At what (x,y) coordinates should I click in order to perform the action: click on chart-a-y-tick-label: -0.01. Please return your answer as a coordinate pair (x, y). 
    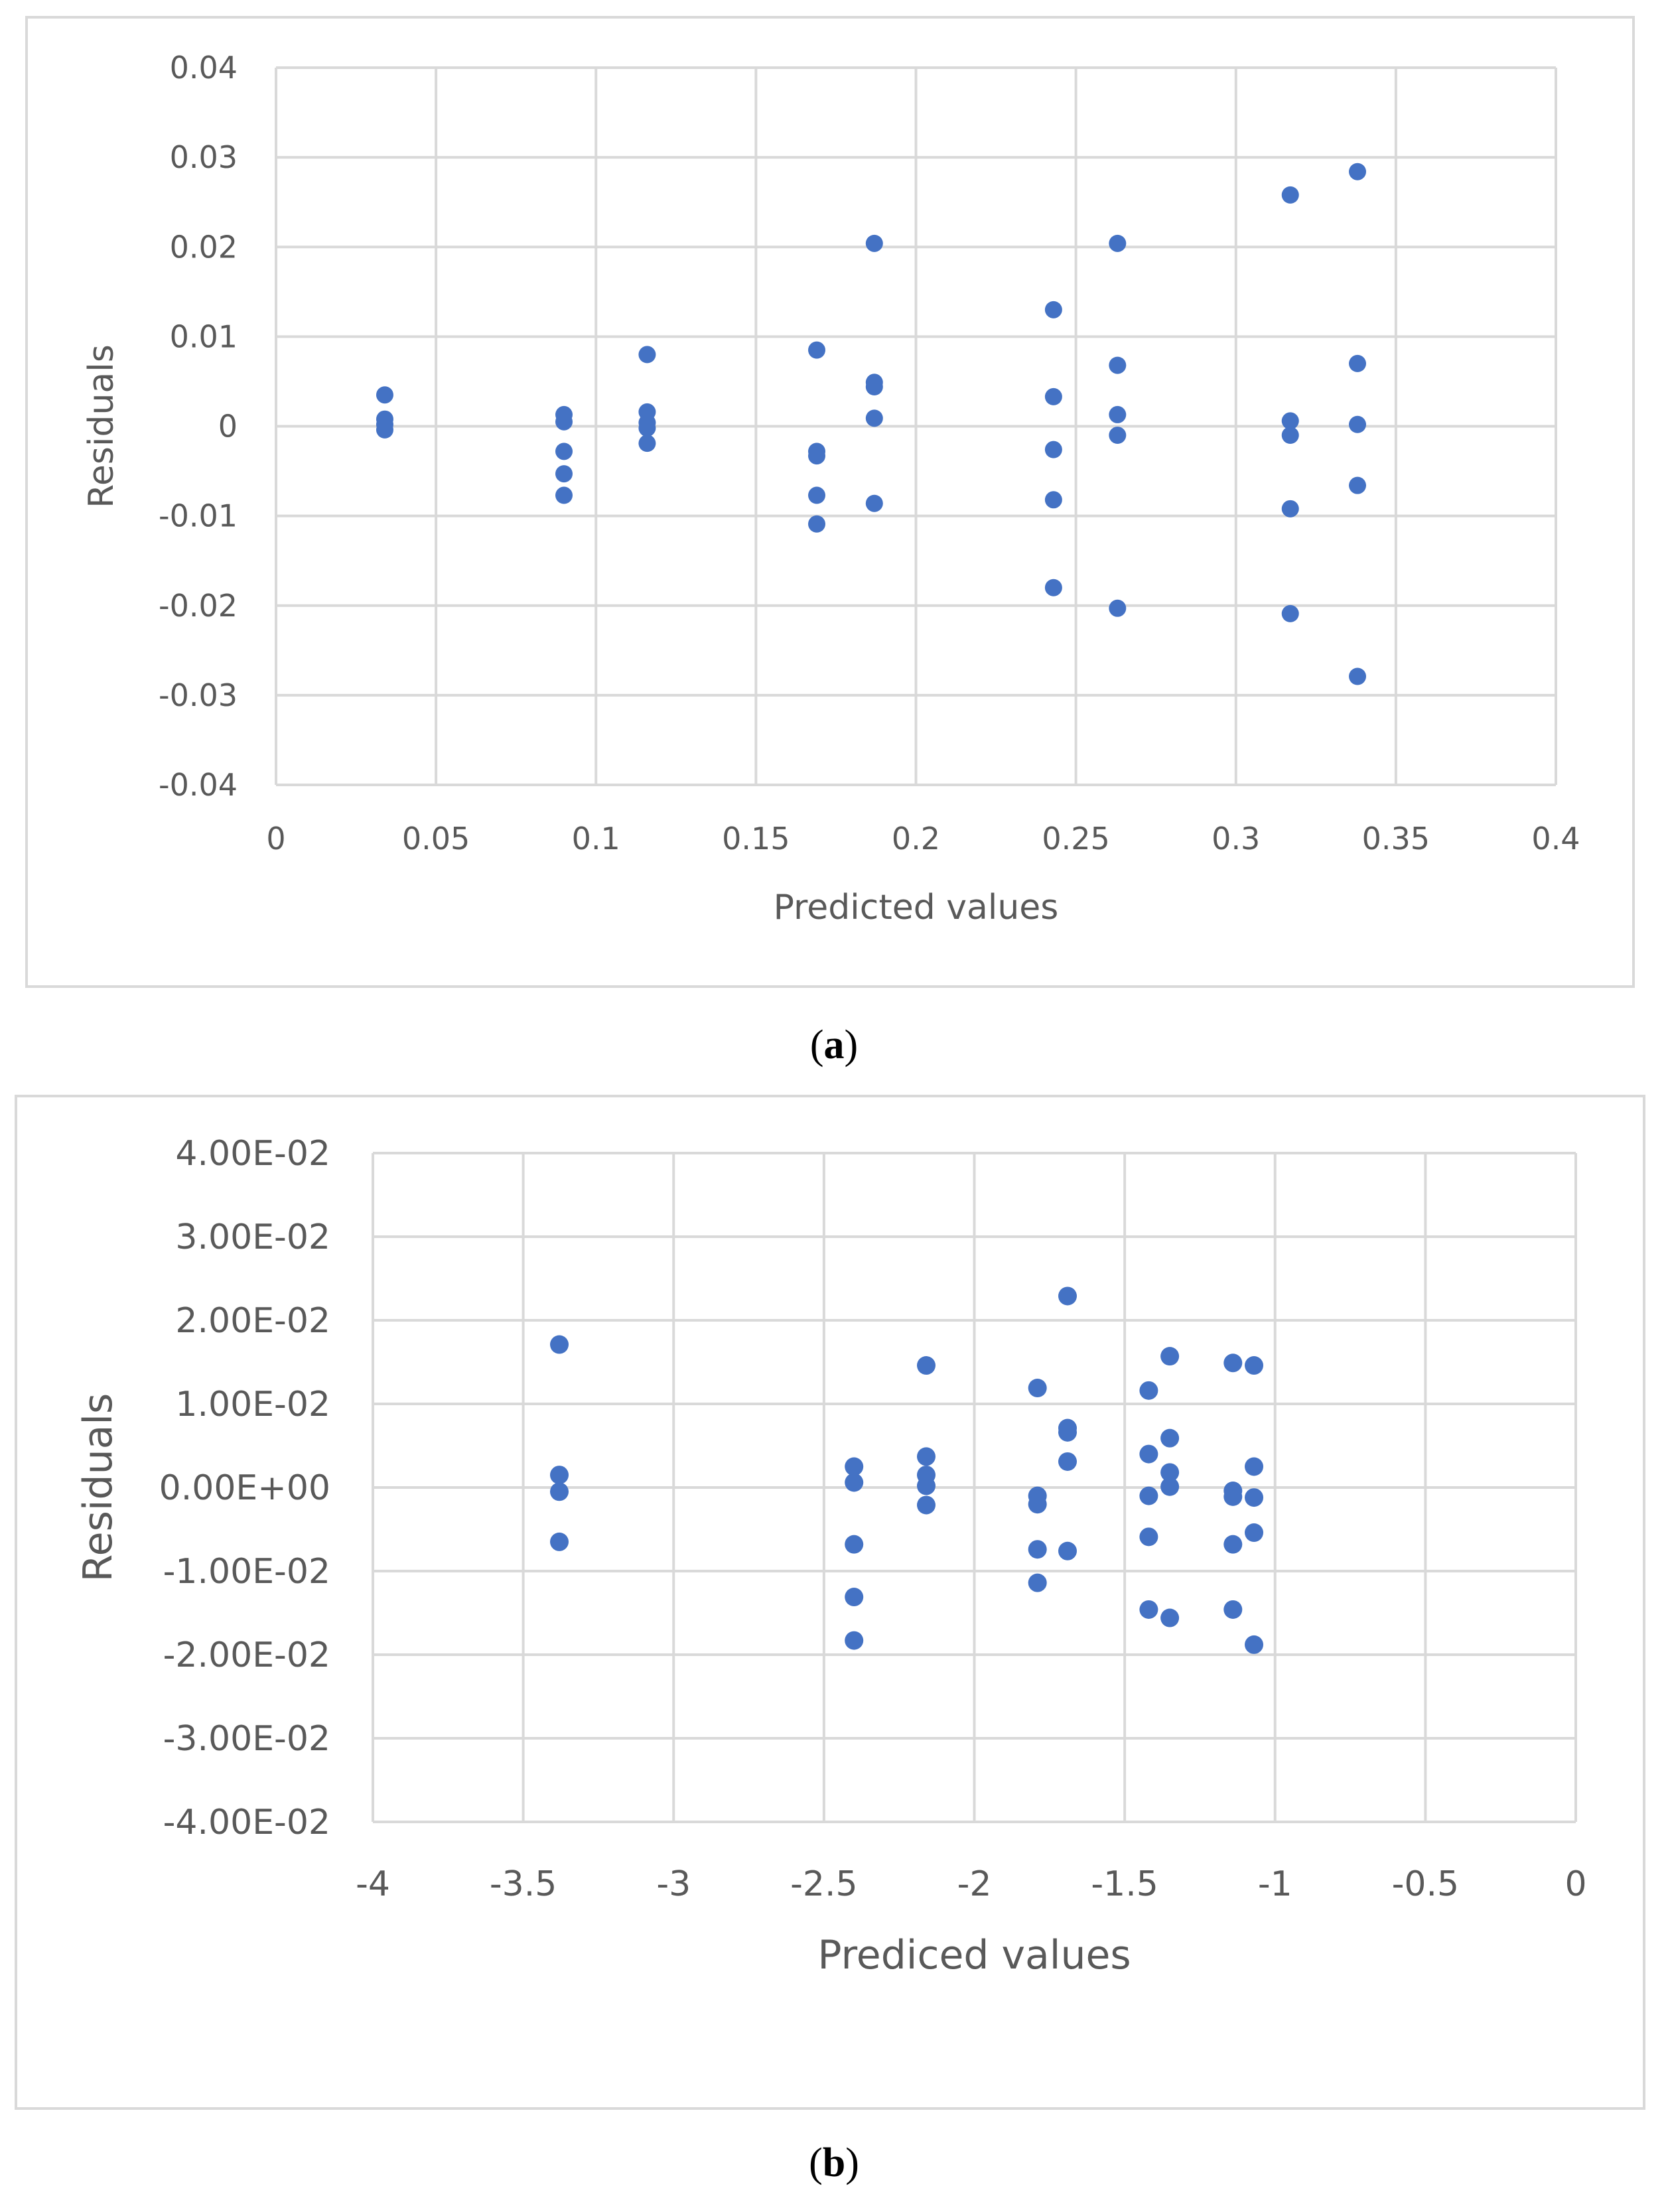
    Looking at the image, I should click on (198, 516).